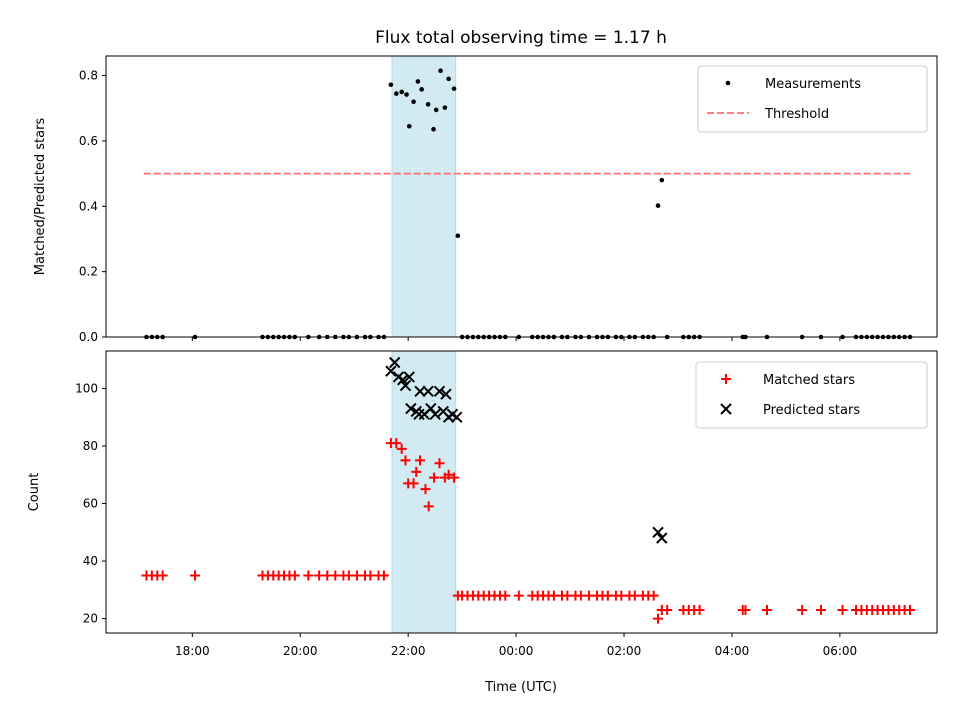 Image resolution: width=960 pixels, height=720 pixels. Describe the element at coordinates (521, 38) in the screenshot. I see `chart-title: Flux total observing time = 1.17 h` at that location.